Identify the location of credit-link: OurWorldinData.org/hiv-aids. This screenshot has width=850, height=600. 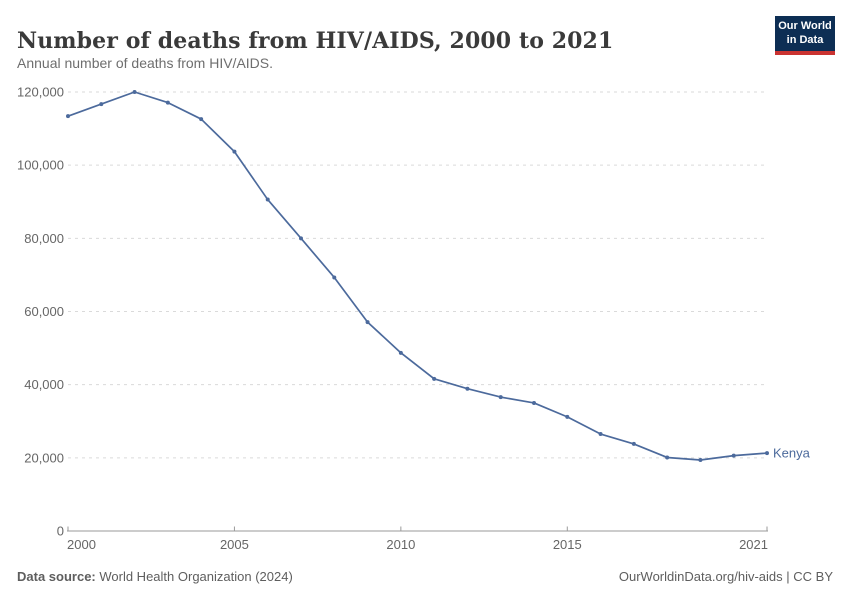
(700, 576).